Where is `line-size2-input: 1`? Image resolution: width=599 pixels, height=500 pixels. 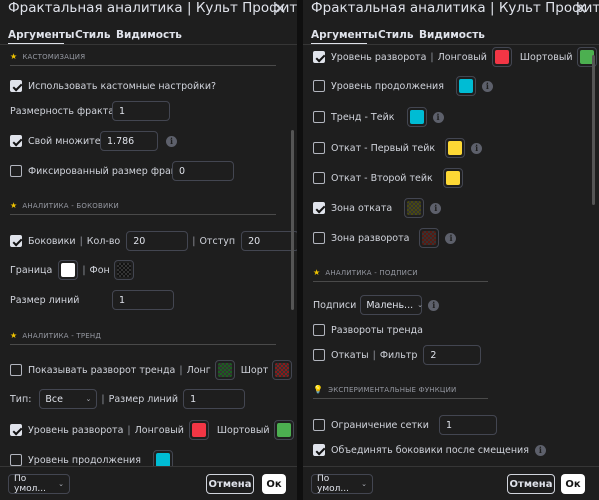
line-size2-input: 1 is located at coordinates (214, 399).